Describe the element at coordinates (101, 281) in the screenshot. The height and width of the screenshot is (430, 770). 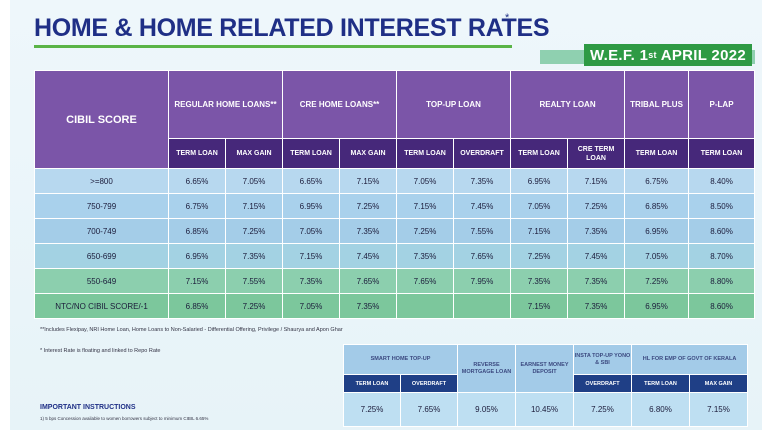
I see `cibil-range-cell: 550-649` at that location.